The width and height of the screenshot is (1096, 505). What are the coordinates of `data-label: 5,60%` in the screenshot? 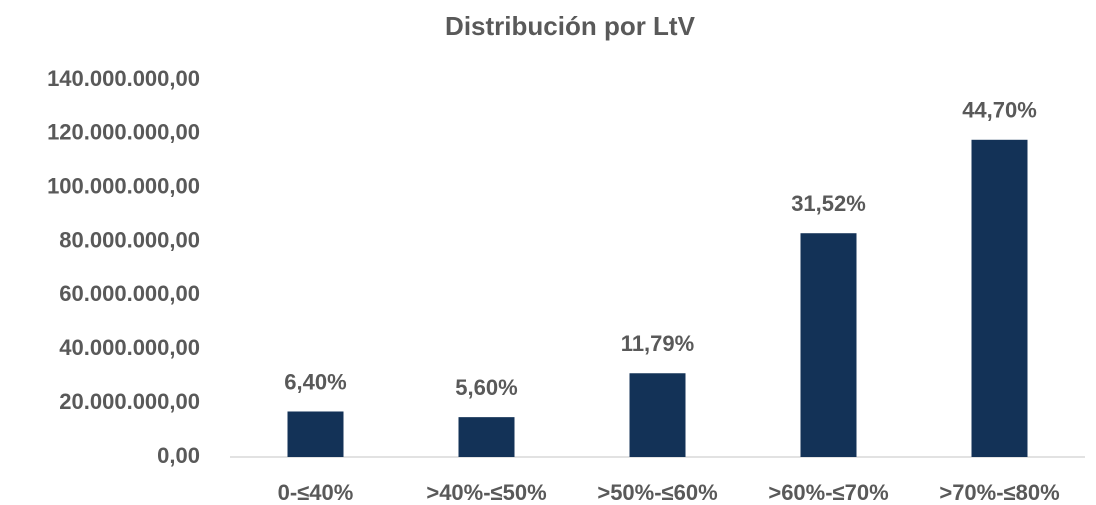 It's located at (486, 387).